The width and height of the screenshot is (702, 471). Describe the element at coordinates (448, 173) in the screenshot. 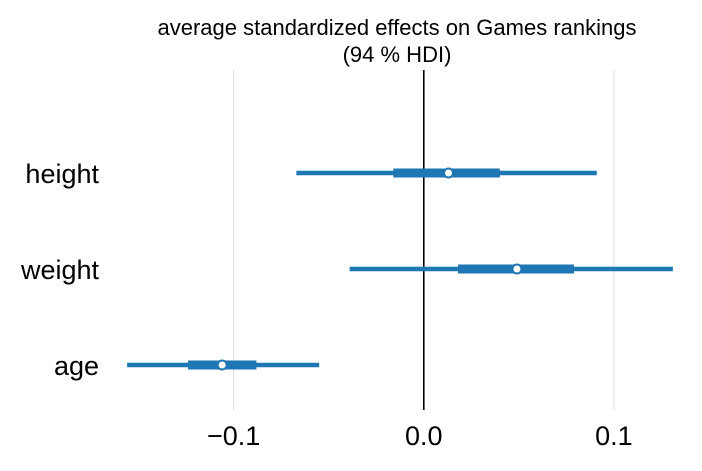

I see `mean-point-height` at that location.